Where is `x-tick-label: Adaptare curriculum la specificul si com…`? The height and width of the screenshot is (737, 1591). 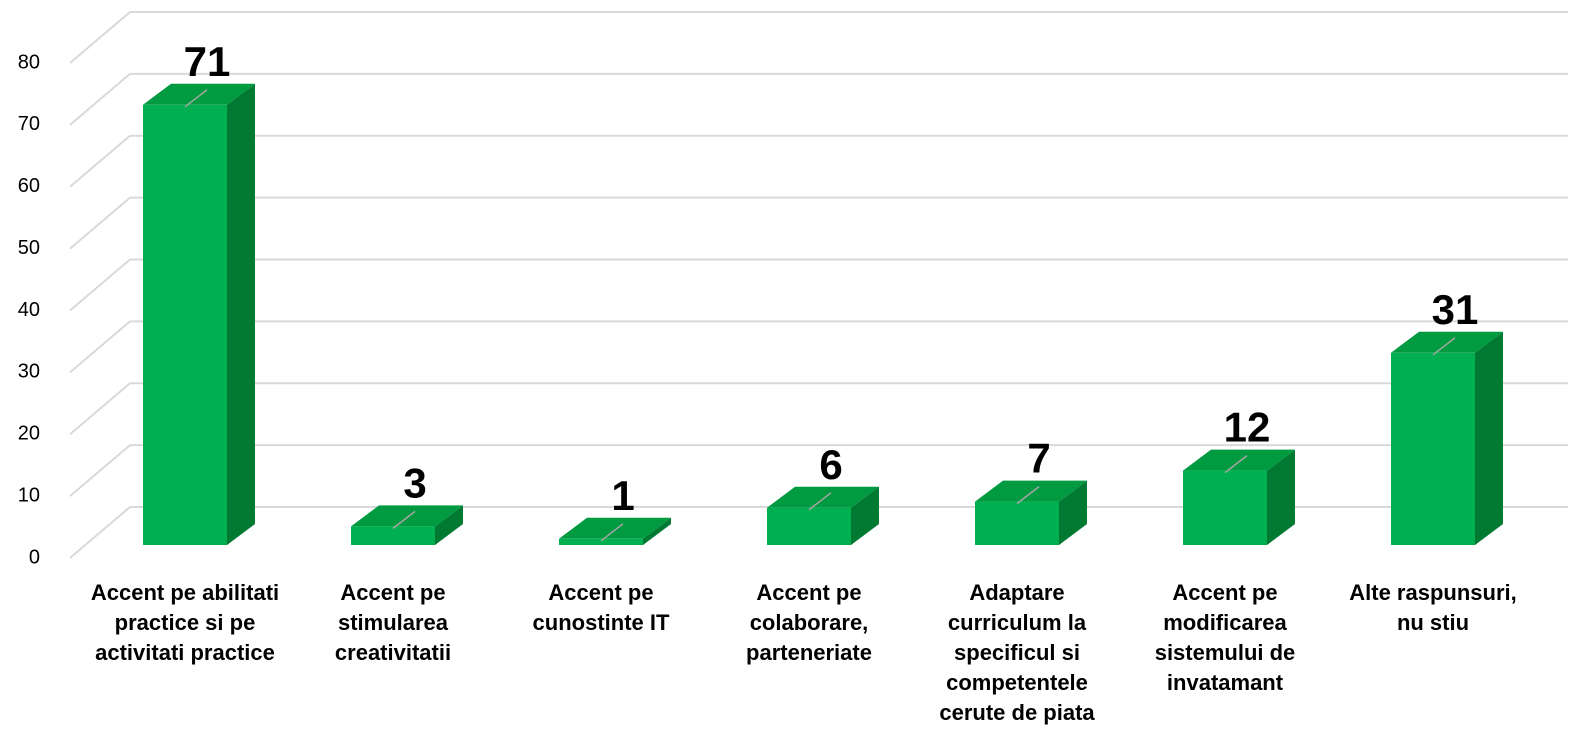
x-tick-label: Adaptare curriculum la specificul si com… is located at coordinates (1017, 652).